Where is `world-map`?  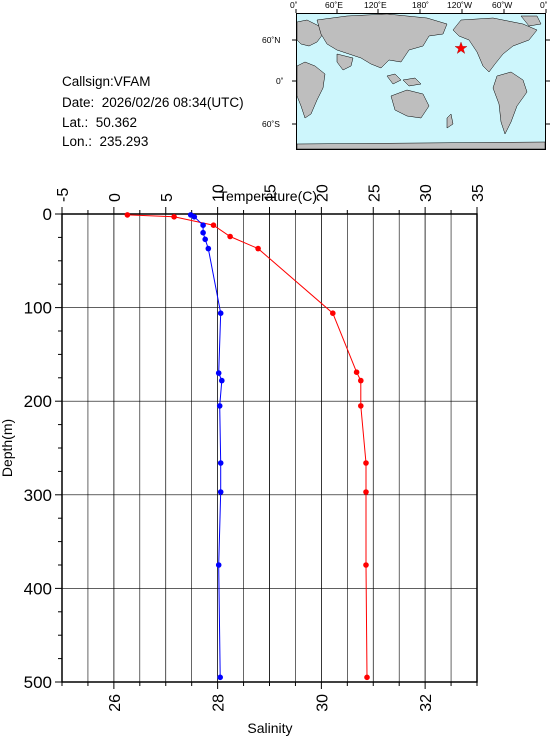
world-map is located at coordinates (421, 81).